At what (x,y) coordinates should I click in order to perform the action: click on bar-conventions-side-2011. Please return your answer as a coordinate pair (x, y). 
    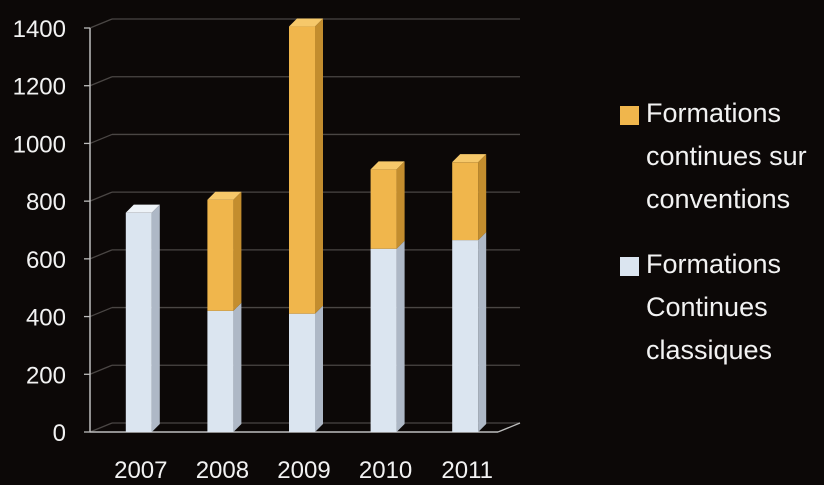
    Looking at the image, I should click on (482, 197).